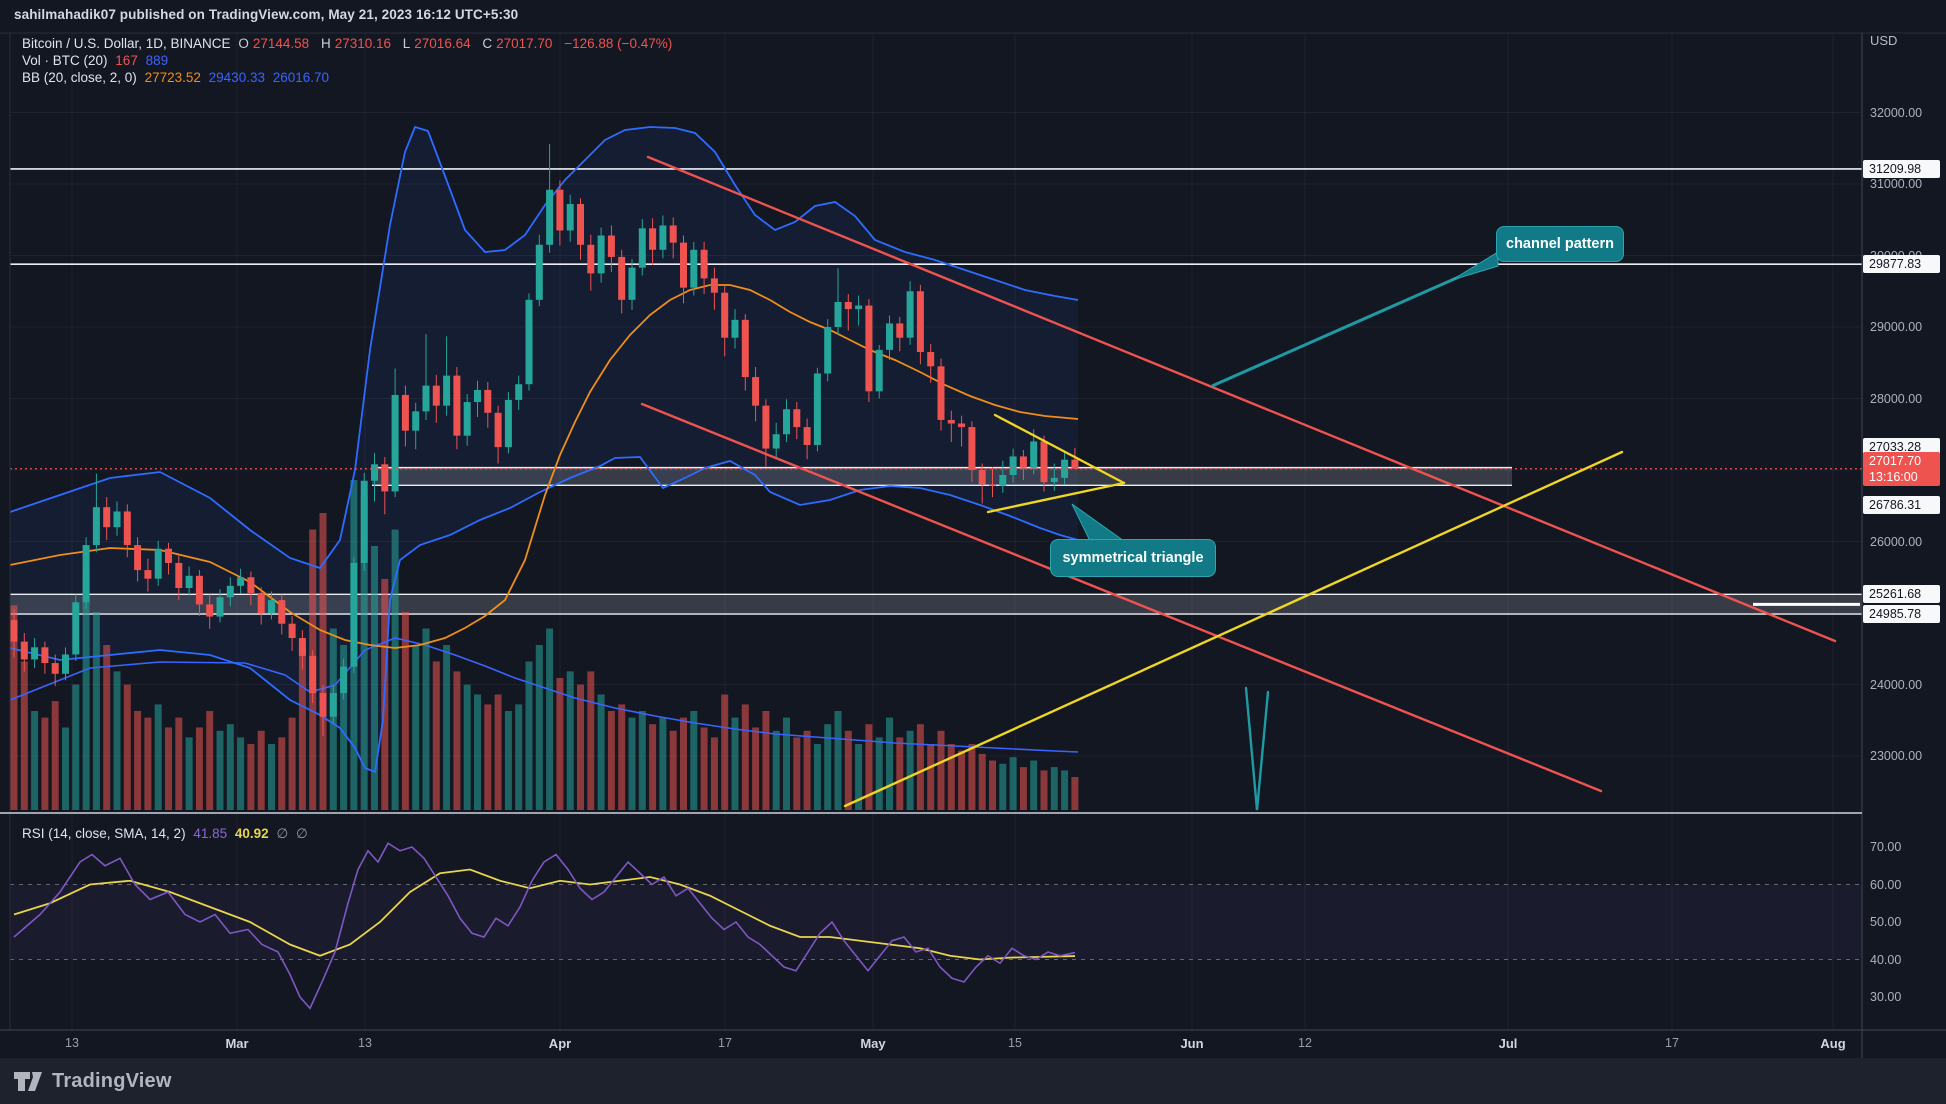  Describe the element at coordinates (1896, 398) in the screenshot. I see `price-axis-tick: 28000.00` at that location.